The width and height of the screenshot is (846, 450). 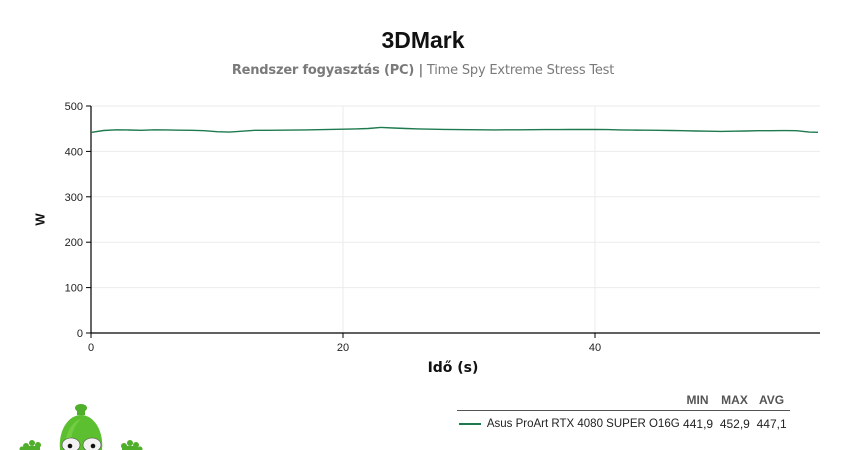 I want to click on y-tick-label: 500, so click(x=74, y=107).